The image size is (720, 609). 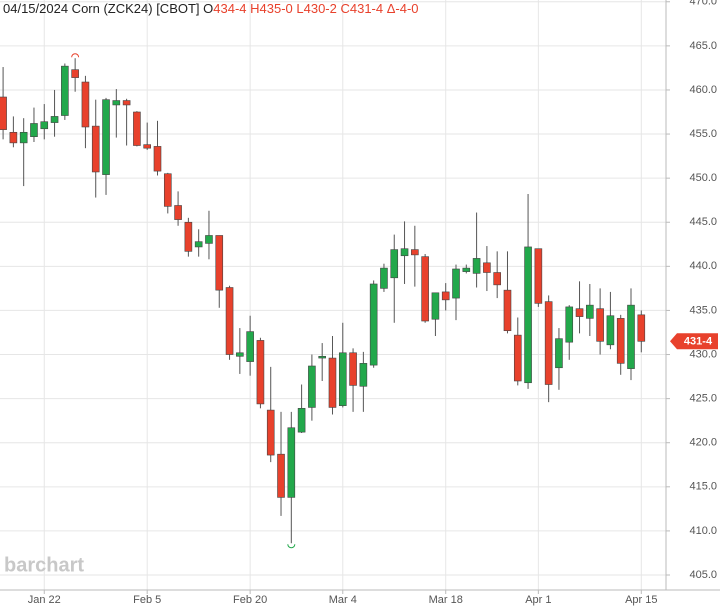 What do you see at coordinates (250, 600) in the screenshot?
I see `x-tick-label: Feb 20` at bounding box center [250, 600].